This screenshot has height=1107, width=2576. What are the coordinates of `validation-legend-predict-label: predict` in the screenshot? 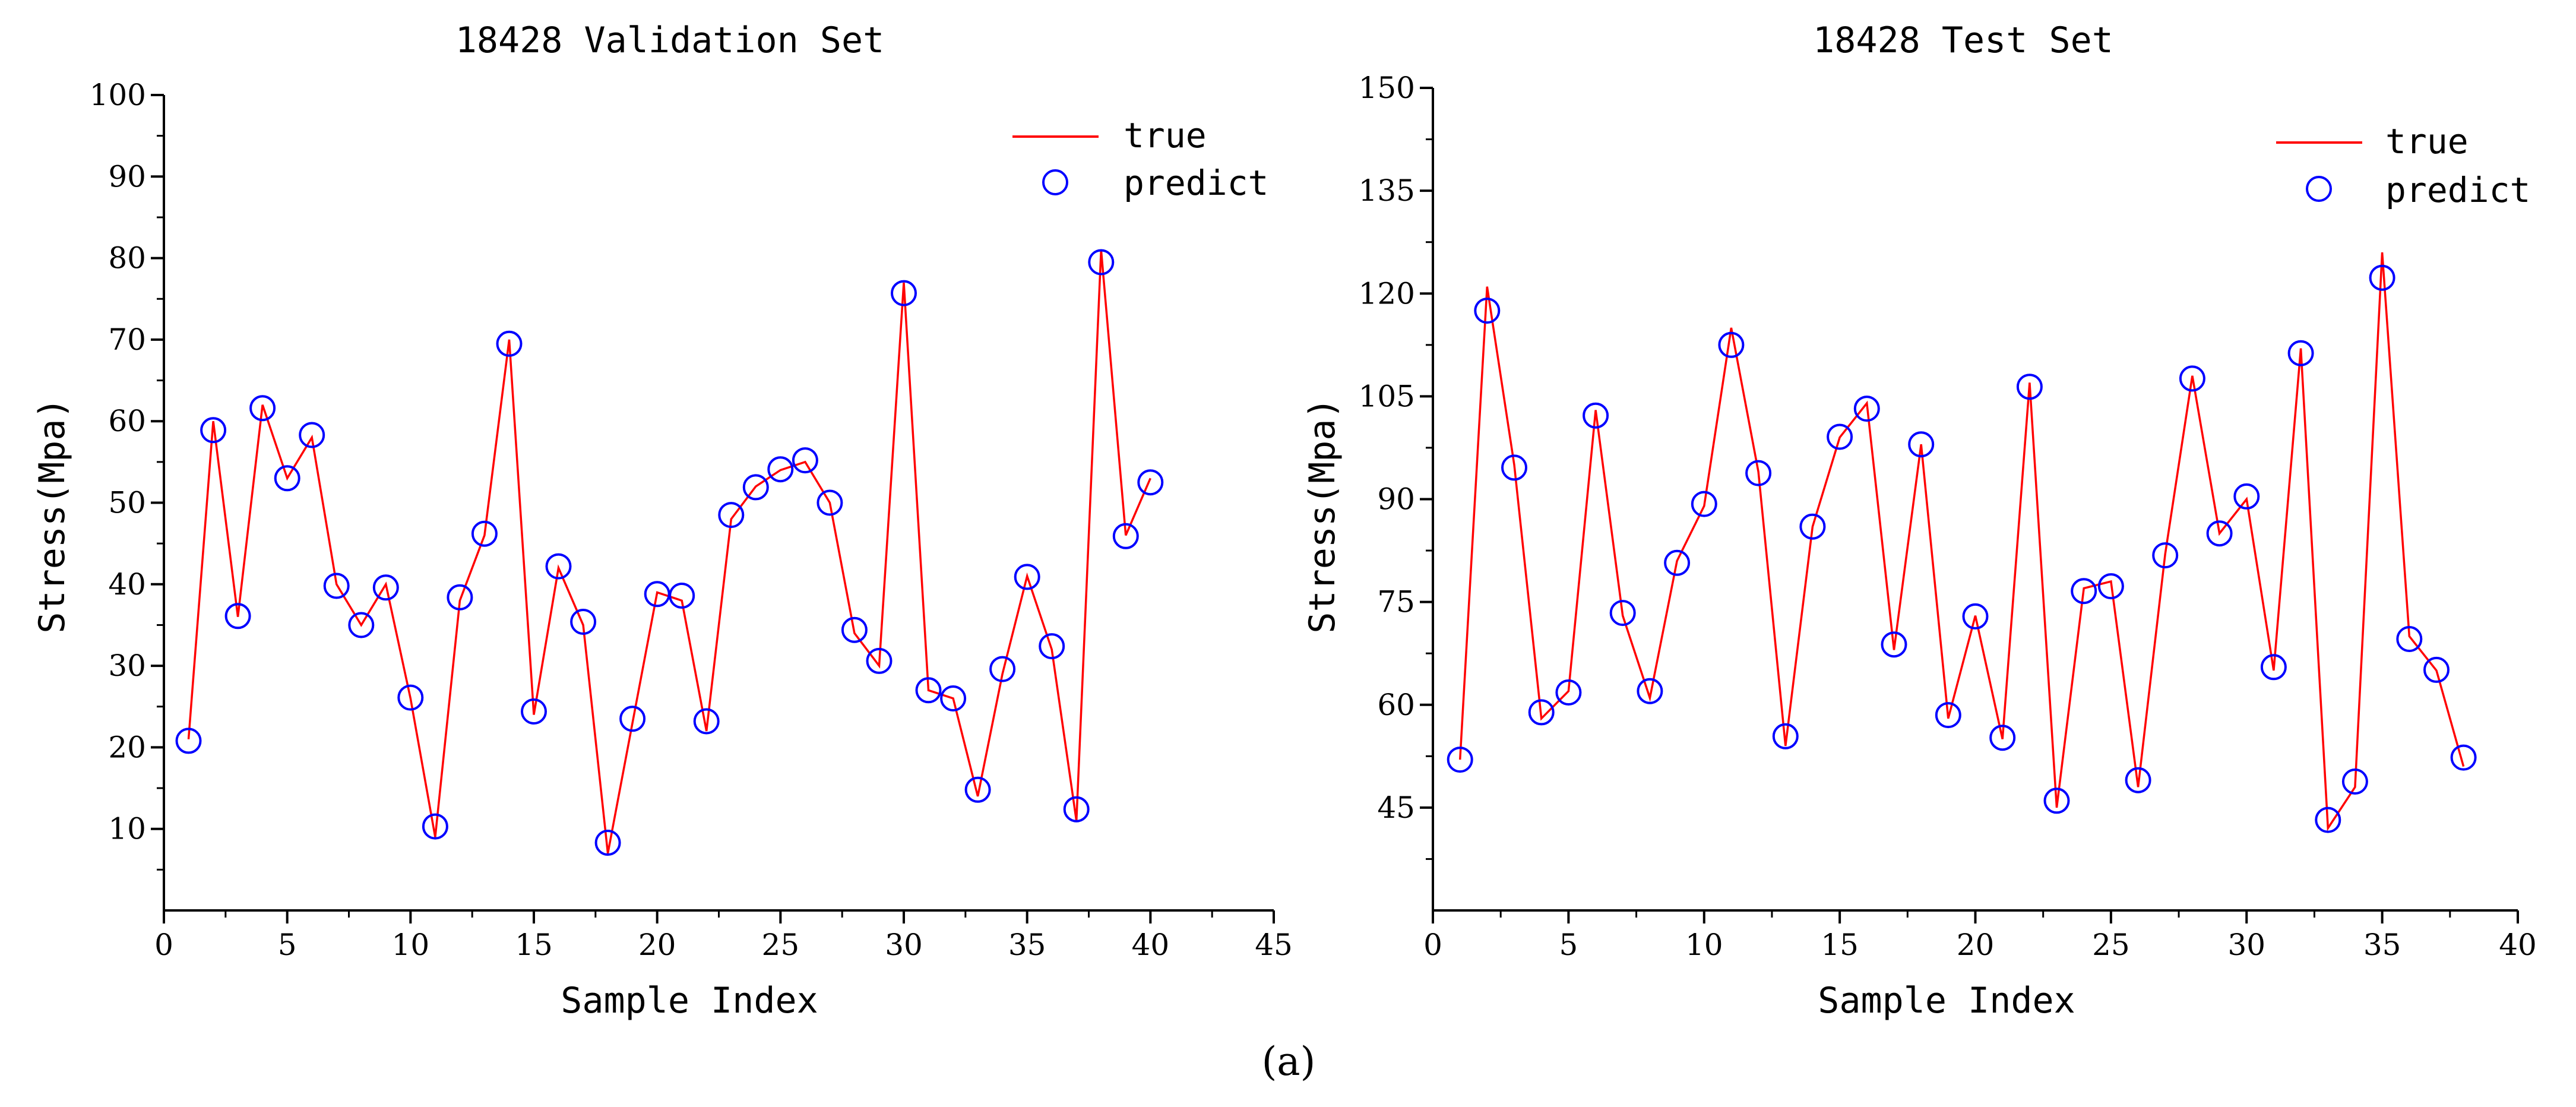 It's located at (1196, 183).